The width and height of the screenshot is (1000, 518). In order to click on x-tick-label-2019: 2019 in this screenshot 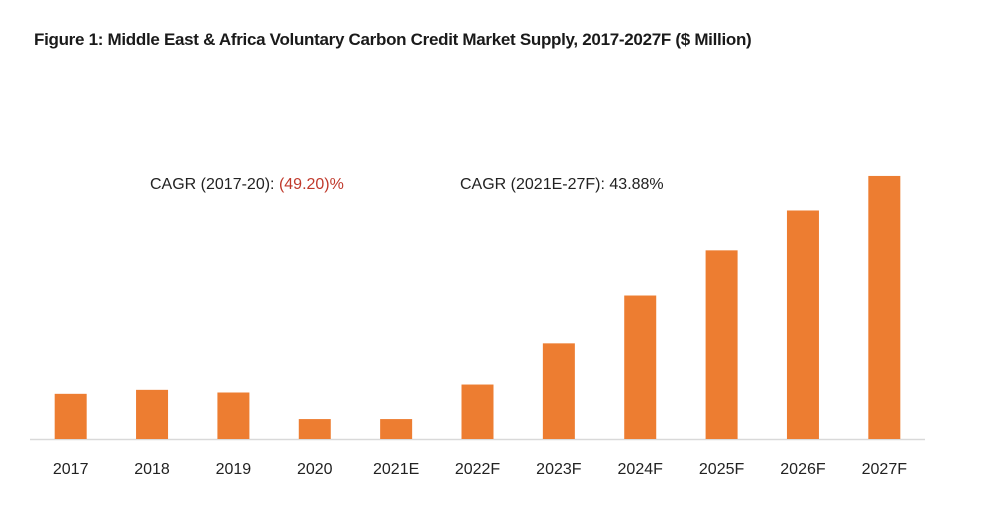, I will do `click(234, 469)`.